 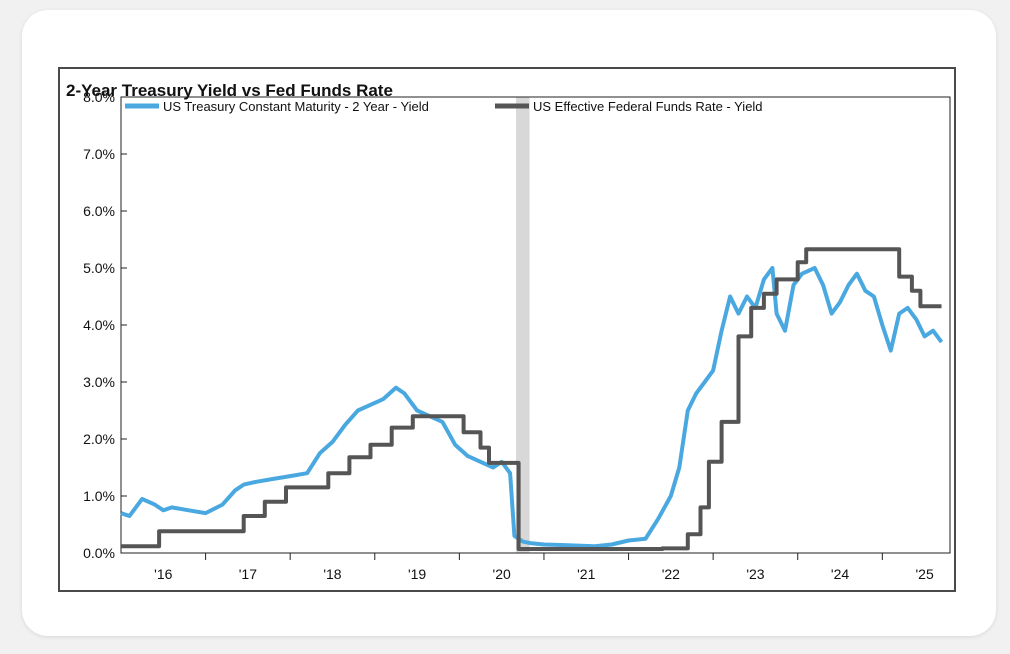 What do you see at coordinates (586, 574) in the screenshot?
I see `x-tick-label: '21` at bounding box center [586, 574].